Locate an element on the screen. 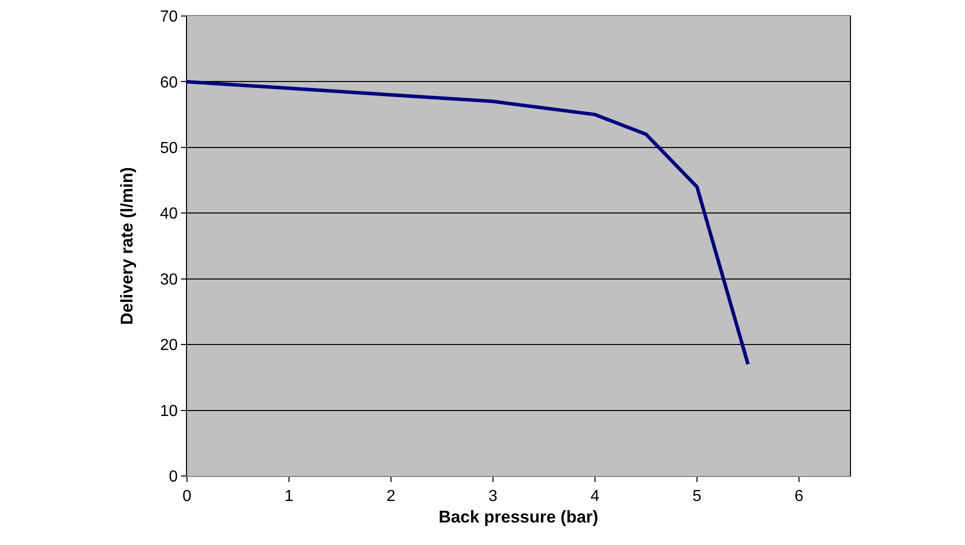 This screenshot has width=965, height=545. x-tick-label: 1 is located at coordinates (289, 497).